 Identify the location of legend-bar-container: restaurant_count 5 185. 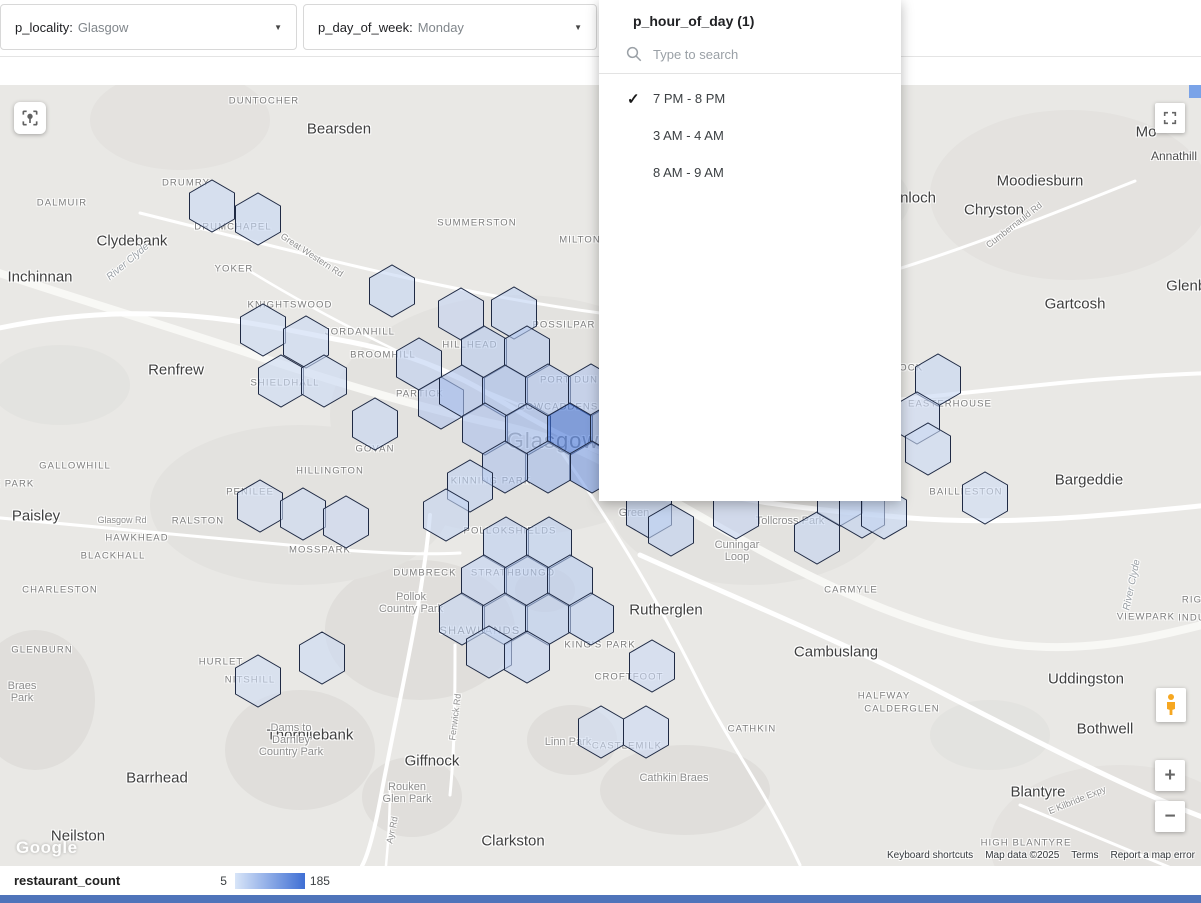
(600, 880).